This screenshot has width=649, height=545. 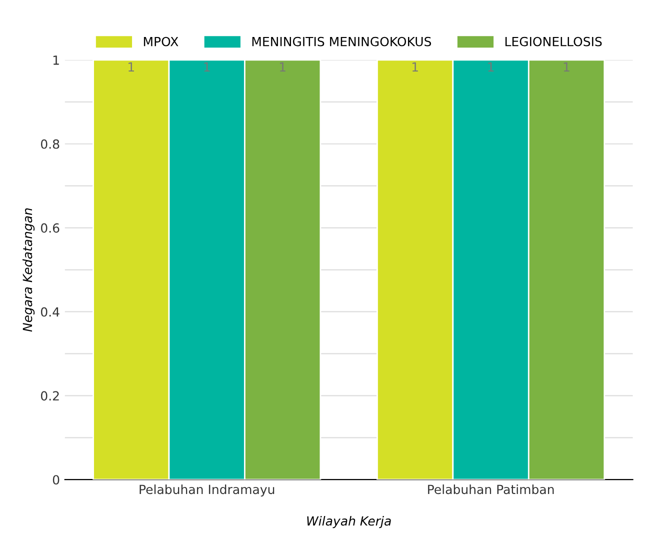 What do you see at coordinates (553, 41) in the screenshot?
I see `legend-label: LEGIONELLOSIS` at bounding box center [553, 41].